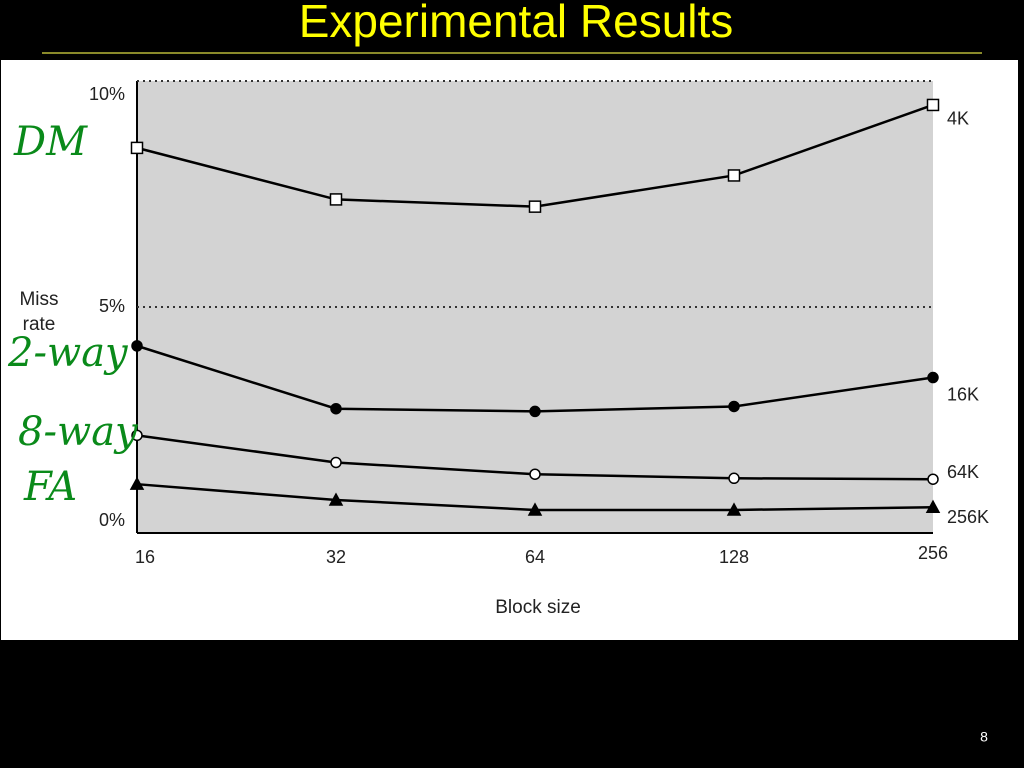 The width and height of the screenshot is (1024, 768). Describe the element at coordinates (112, 306) in the screenshot. I see `y-tick-label: 5%` at that location.